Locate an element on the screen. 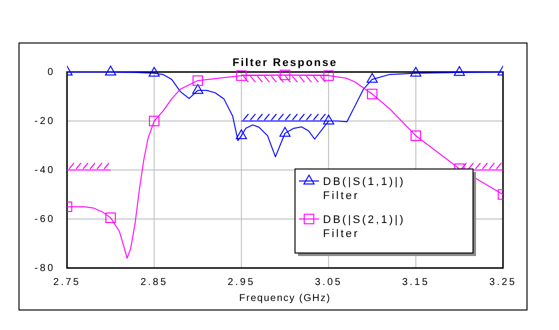  y-tick-label: -40 is located at coordinates (44, 170).